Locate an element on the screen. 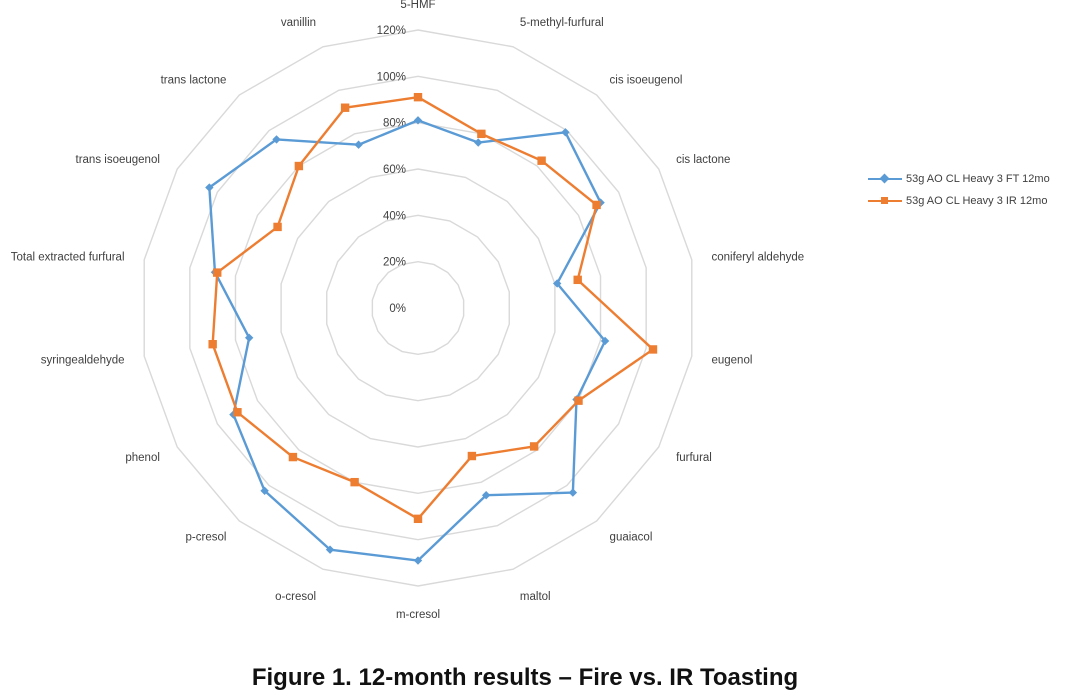 The width and height of the screenshot is (1090, 697). category-label: trans isoeugenol is located at coordinates (118, 160).